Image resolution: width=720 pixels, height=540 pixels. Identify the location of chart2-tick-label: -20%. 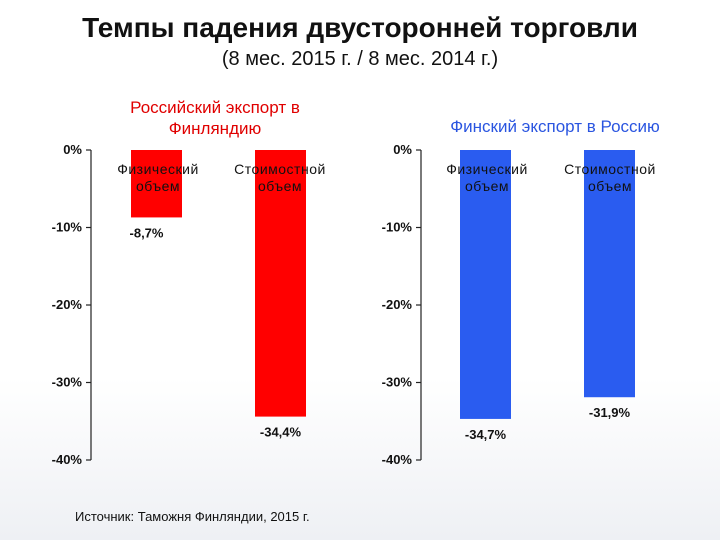
(397, 304).